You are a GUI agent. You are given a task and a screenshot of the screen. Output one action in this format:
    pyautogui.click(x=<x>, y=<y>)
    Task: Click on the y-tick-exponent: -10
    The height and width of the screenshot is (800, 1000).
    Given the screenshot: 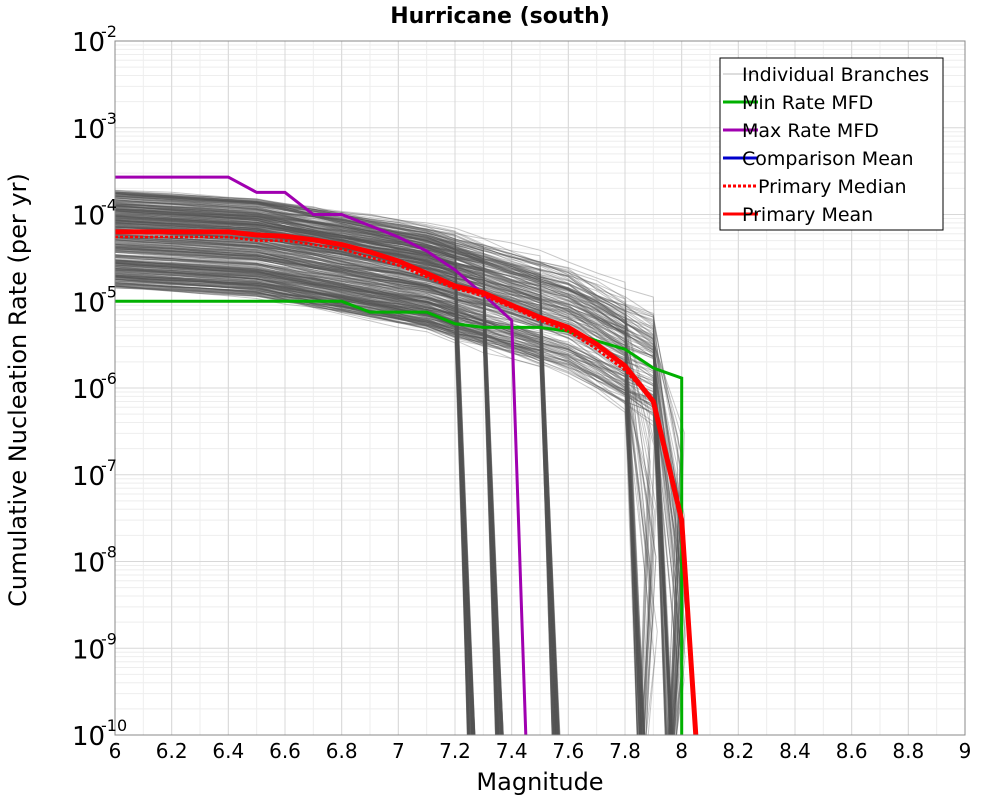 What is the action you would take?
    pyautogui.click(x=114, y=725)
    